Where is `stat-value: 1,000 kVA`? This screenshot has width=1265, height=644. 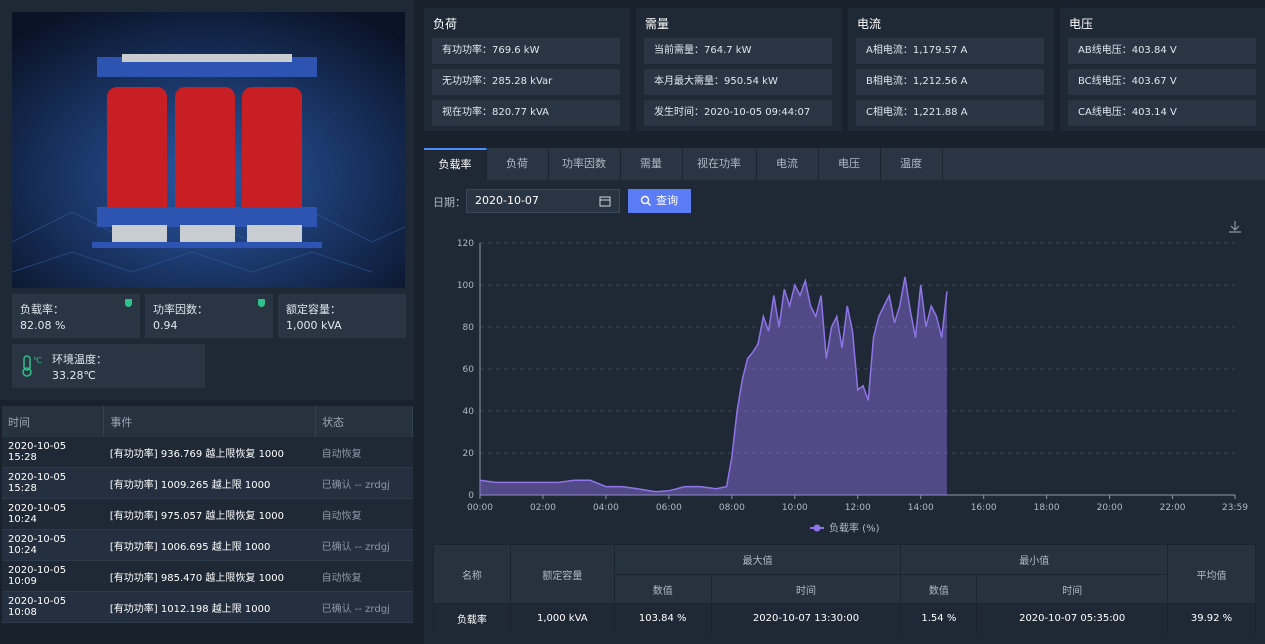 stat-value: 1,000 kVA is located at coordinates (314, 325).